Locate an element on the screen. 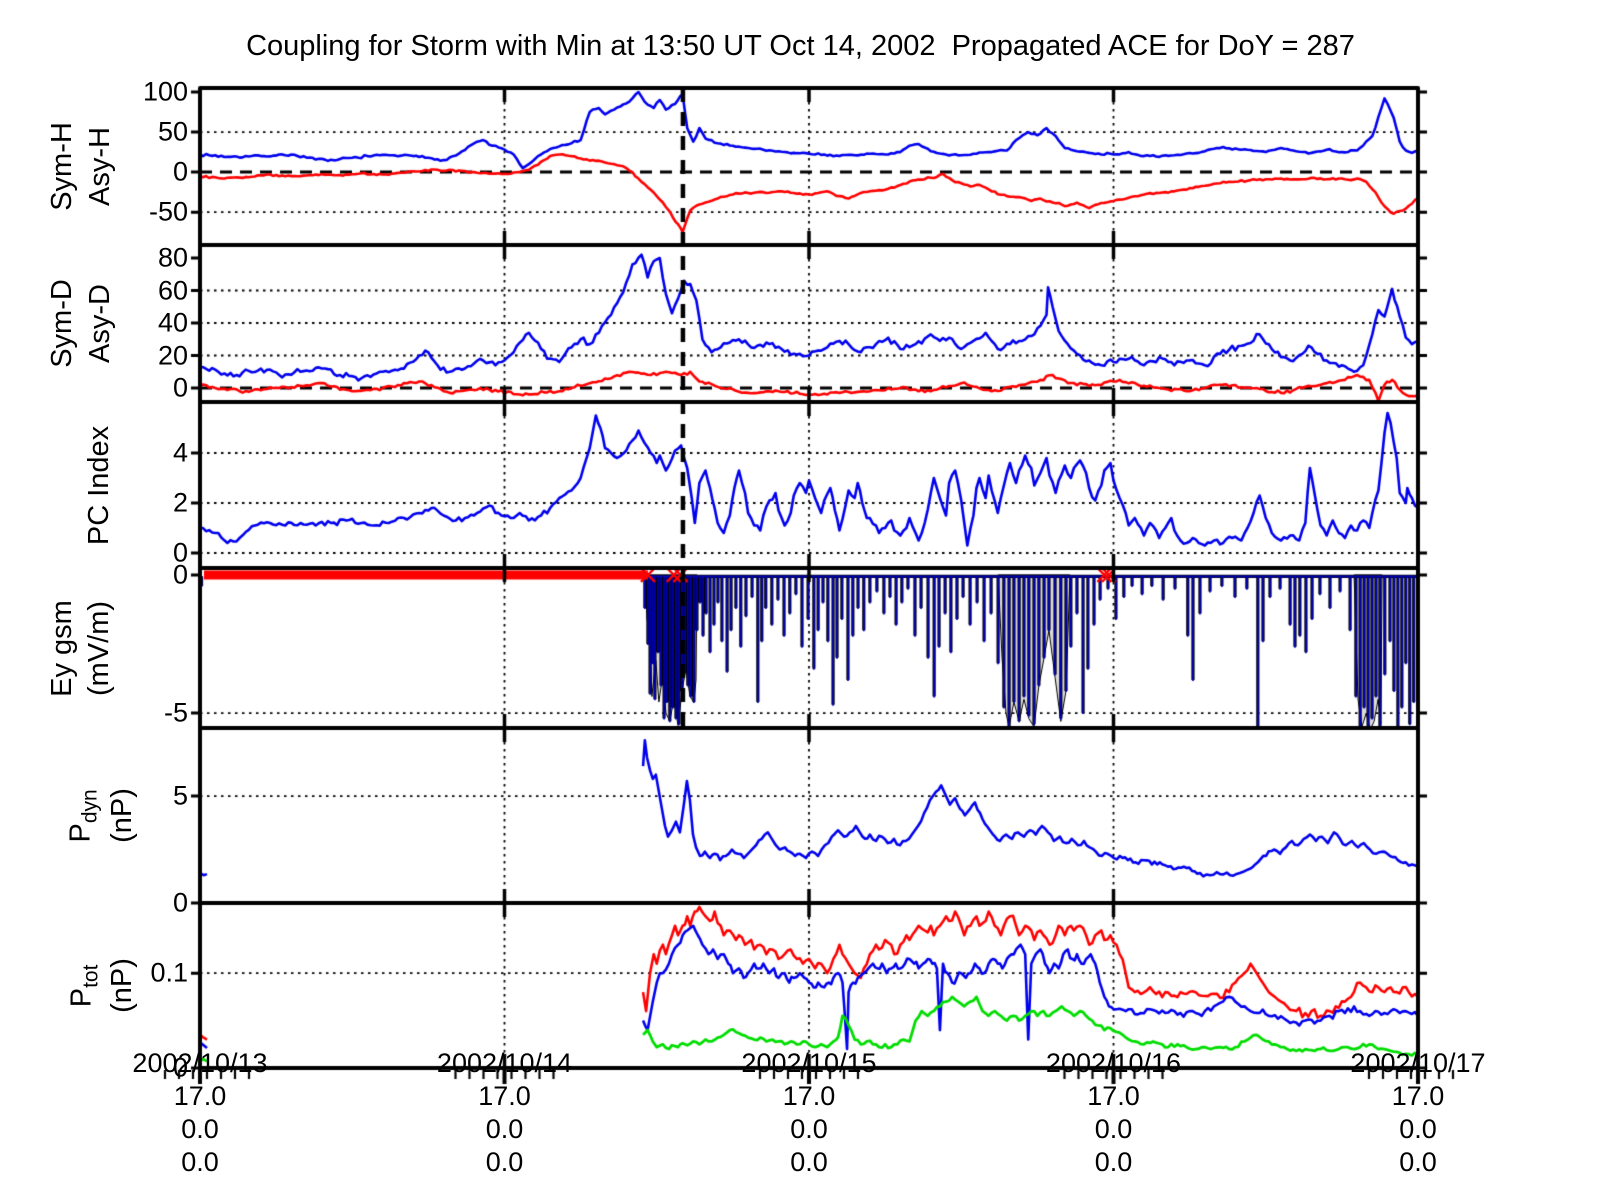 The width and height of the screenshot is (1601, 1200). y-tick-label: 5 is located at coordinates (180, 795).